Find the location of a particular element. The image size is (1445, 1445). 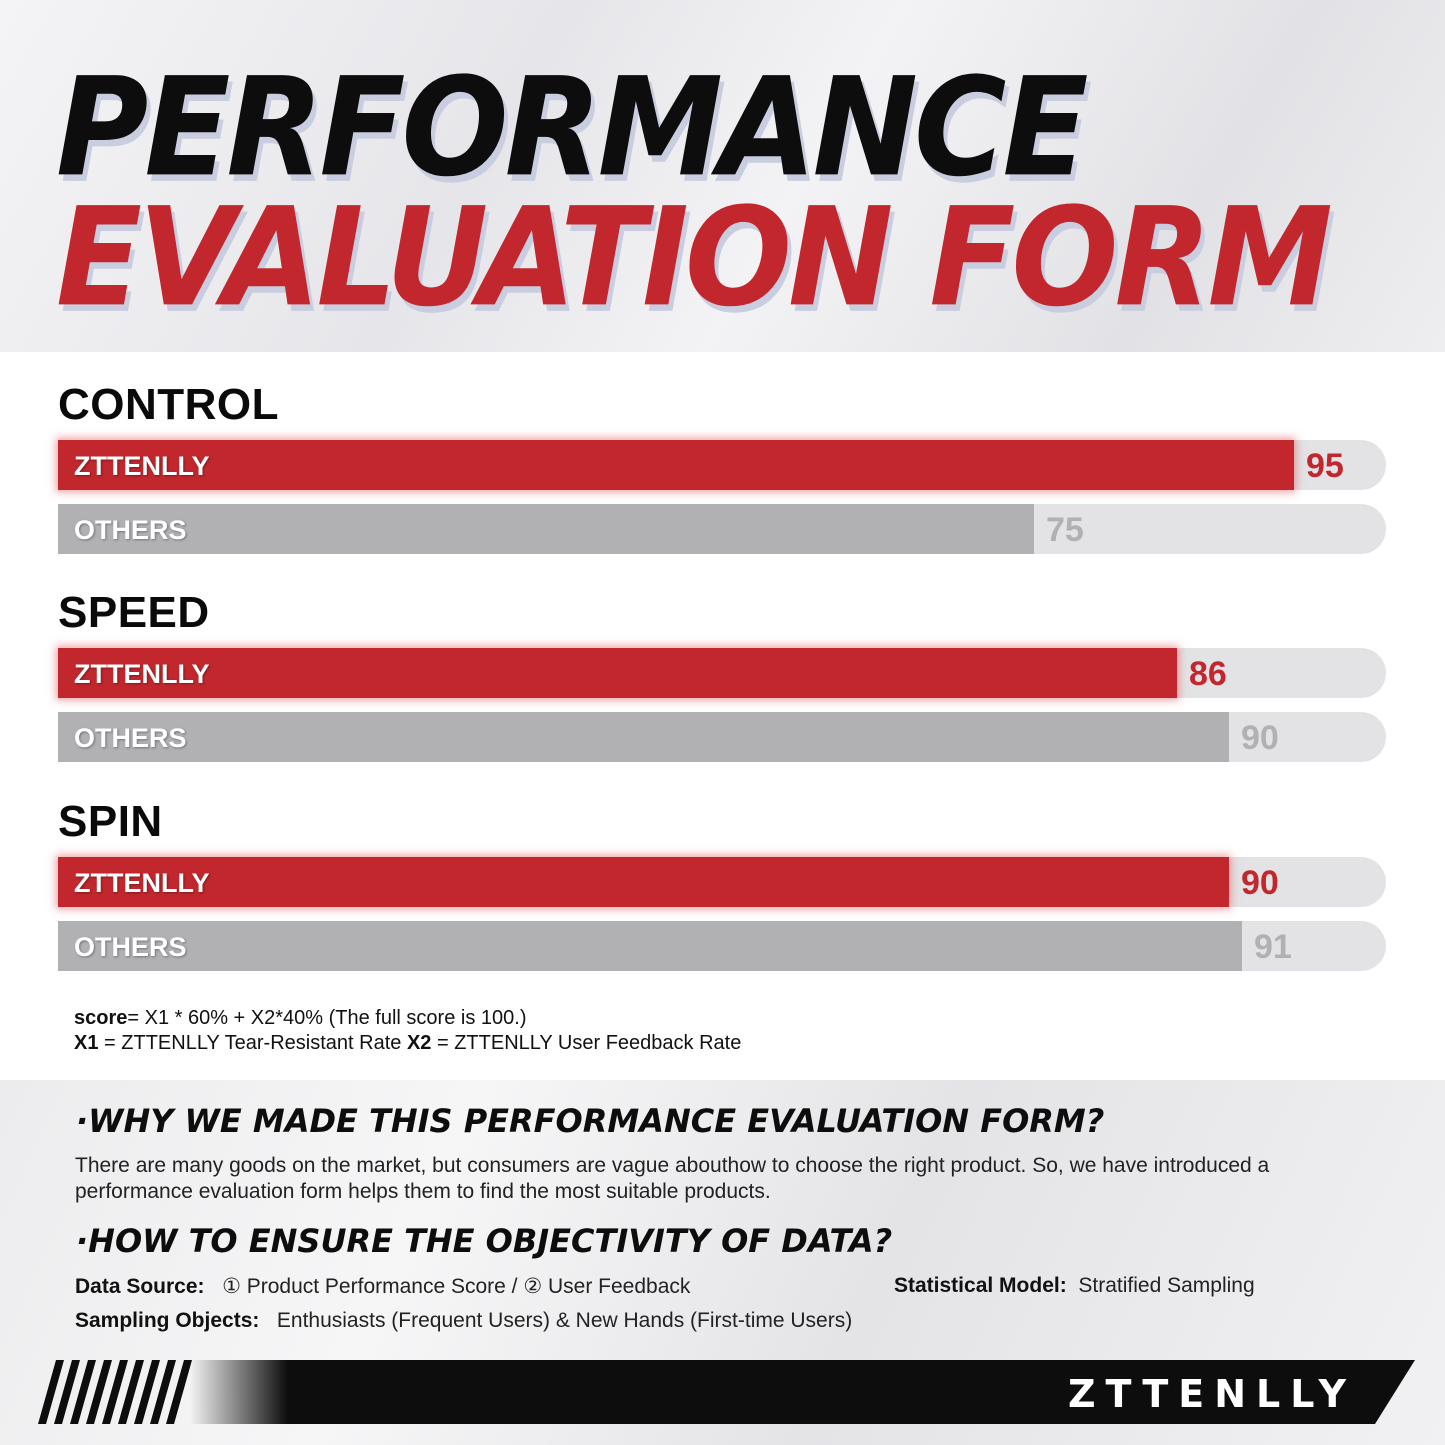

how-heading: ·HOW TO ENSURE THE OBJECTIVITY OF DATA? is located at coordinates (484, 1241).